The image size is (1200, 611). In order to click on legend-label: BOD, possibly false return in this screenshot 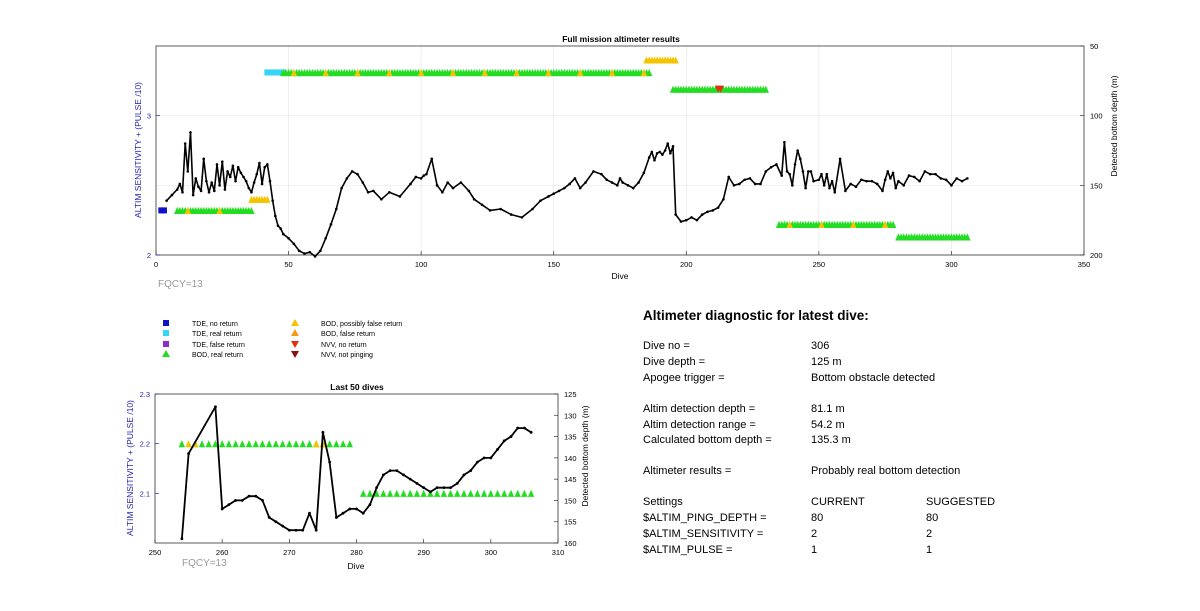, I will do `click(361, 324)`.